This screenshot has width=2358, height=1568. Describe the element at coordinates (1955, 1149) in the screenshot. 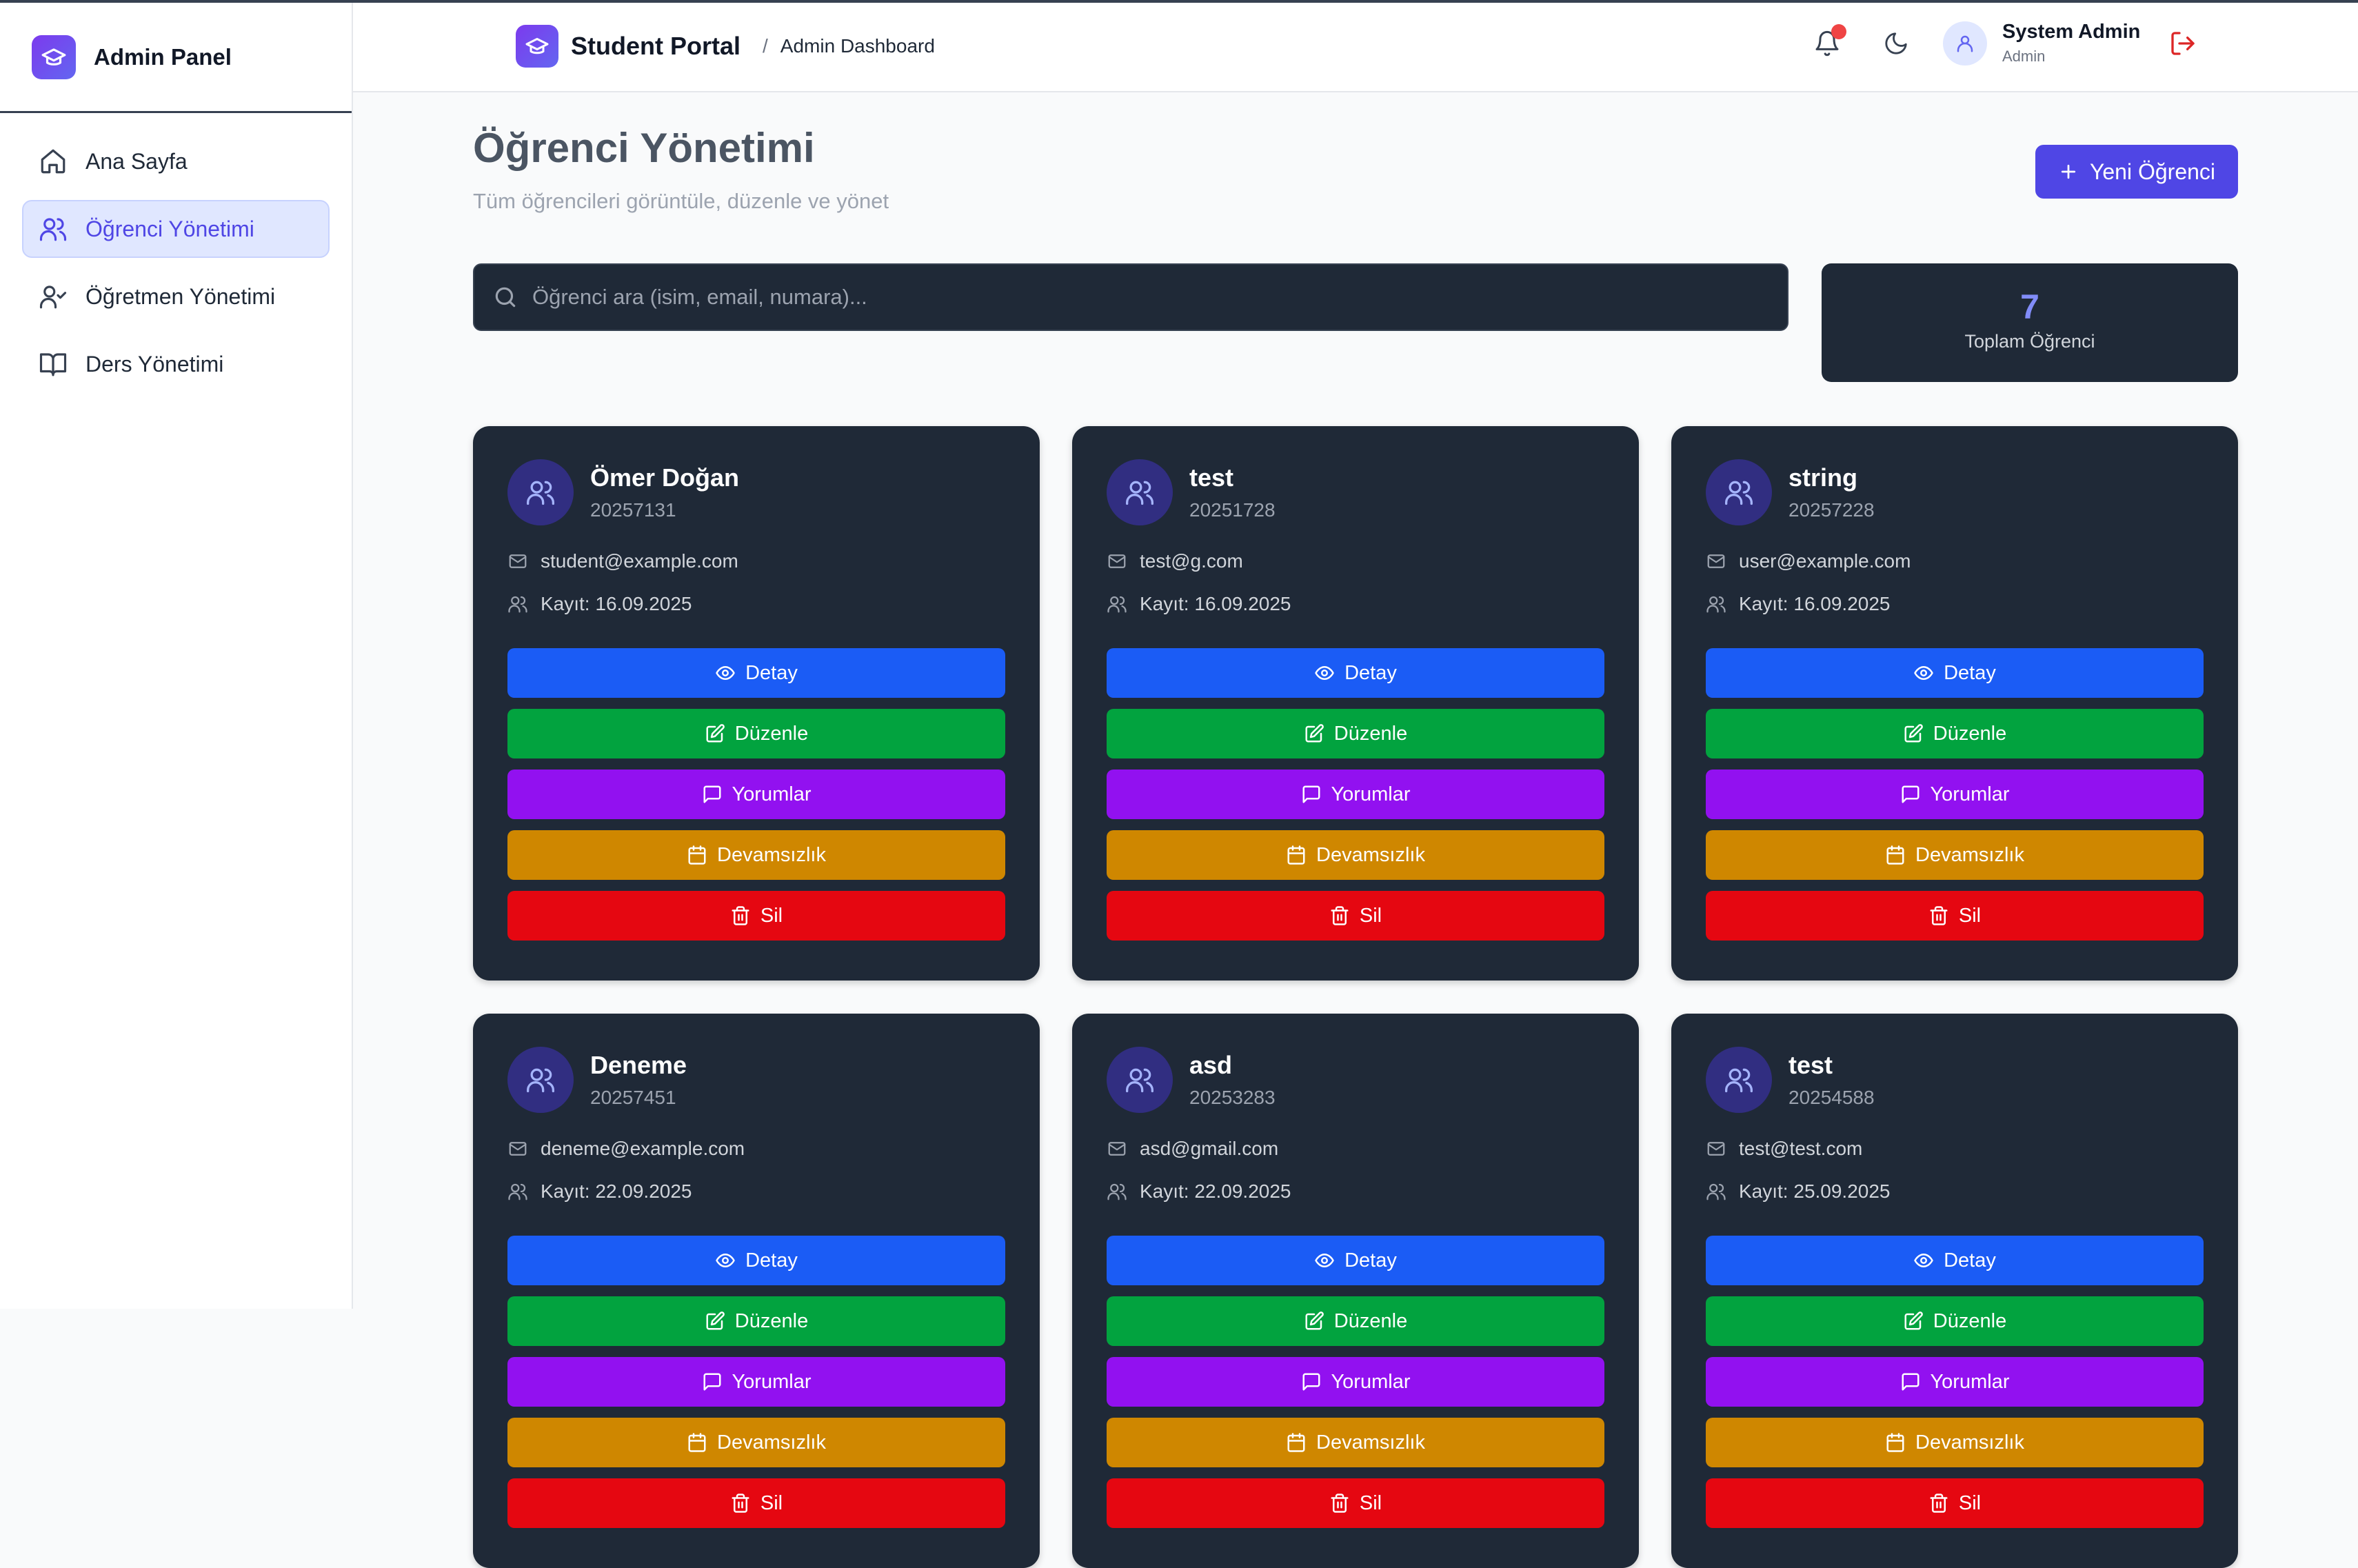

I see `student-email-row: test@test.com` at that location.